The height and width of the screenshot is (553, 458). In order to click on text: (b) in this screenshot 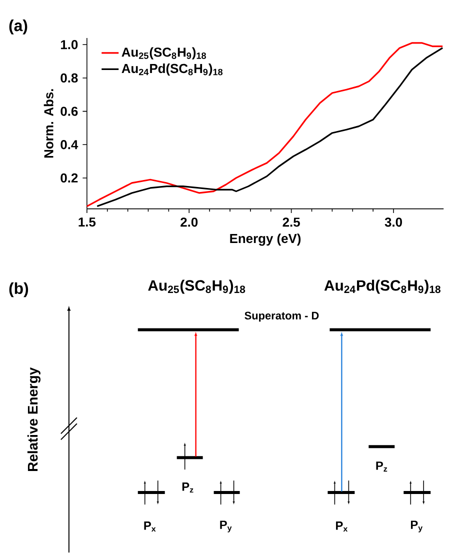, I will do `click(19, 290)`.